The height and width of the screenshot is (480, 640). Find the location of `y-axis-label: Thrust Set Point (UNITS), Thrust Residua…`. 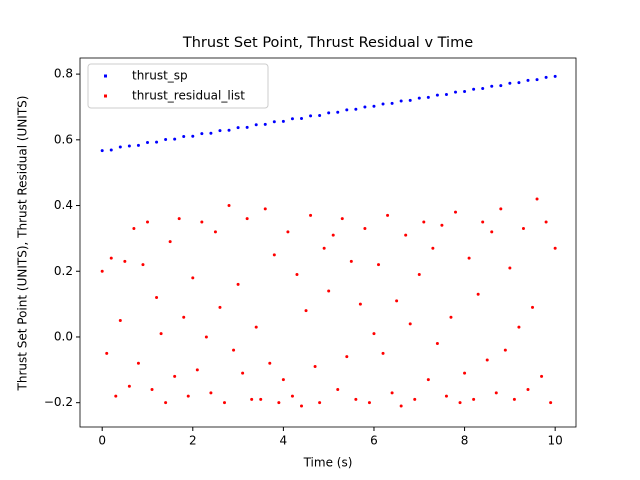

y-axis-label: Thrust Set Point (UNITS), Thrust Residua… is located at coordinates (23, 244).